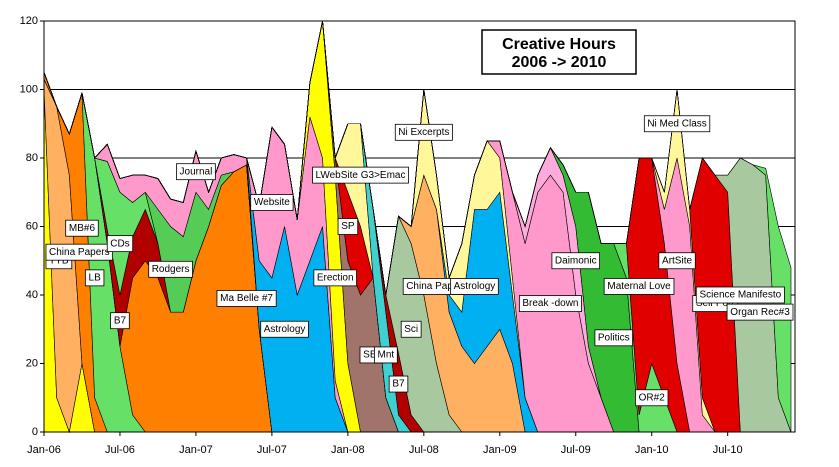 The height and width of the screenshot is (467, 839). What do you see at coordinates (424, 450) in the screenshot?
I see `x-tick-label: Jul-08` at bounding box center [424, 450].